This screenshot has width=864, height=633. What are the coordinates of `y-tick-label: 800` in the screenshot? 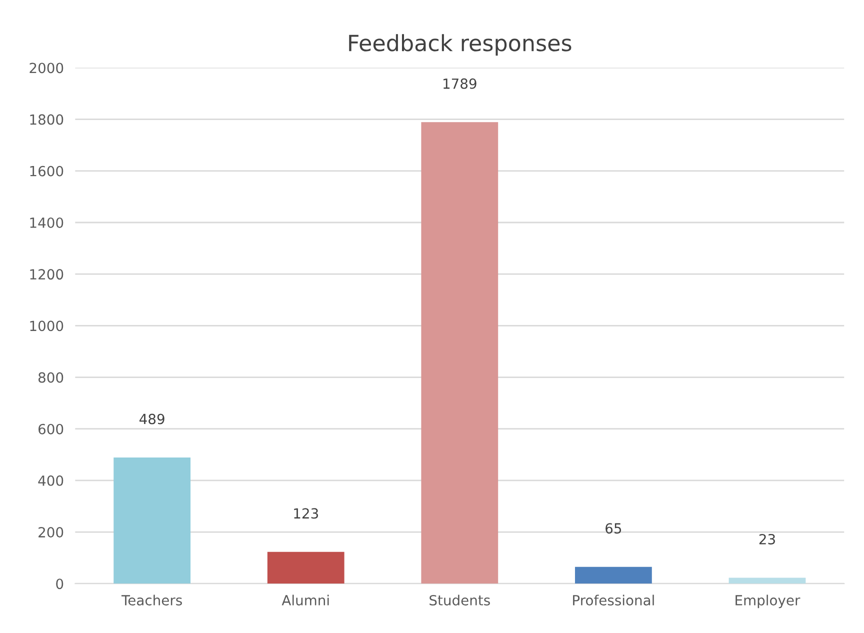 It's located at (51, 377).